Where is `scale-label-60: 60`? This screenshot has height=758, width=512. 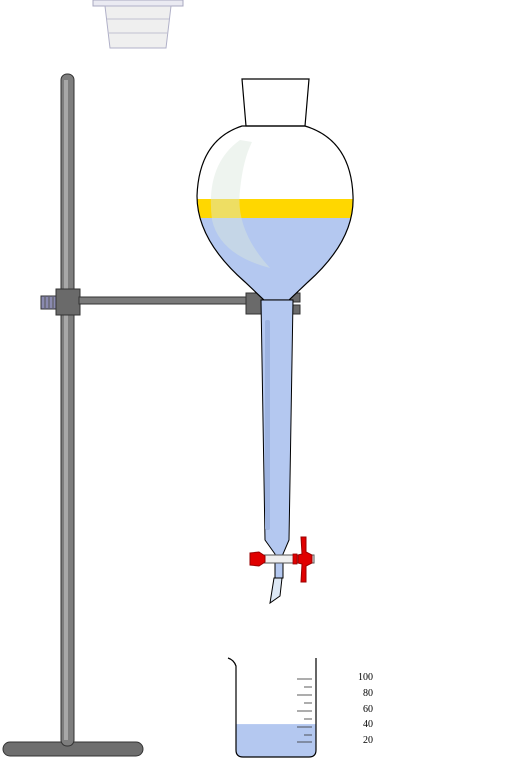 scale-label-60: 60 is located at coordinates (368, 709).